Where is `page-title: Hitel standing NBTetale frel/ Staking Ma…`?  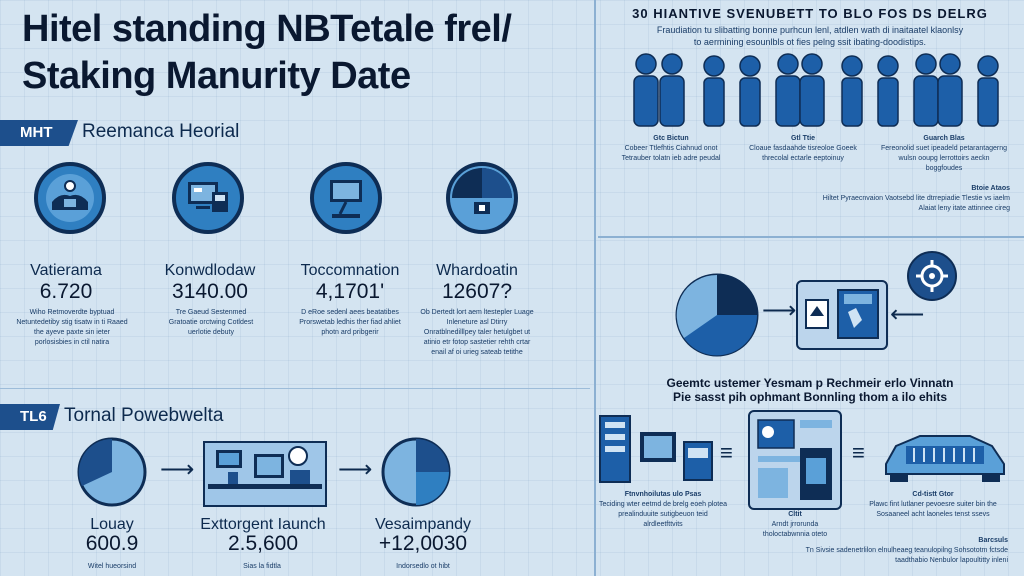 page-title: Hitel standing NBTetale frel/ Staking Ma… is located at coordinates (267, 52).